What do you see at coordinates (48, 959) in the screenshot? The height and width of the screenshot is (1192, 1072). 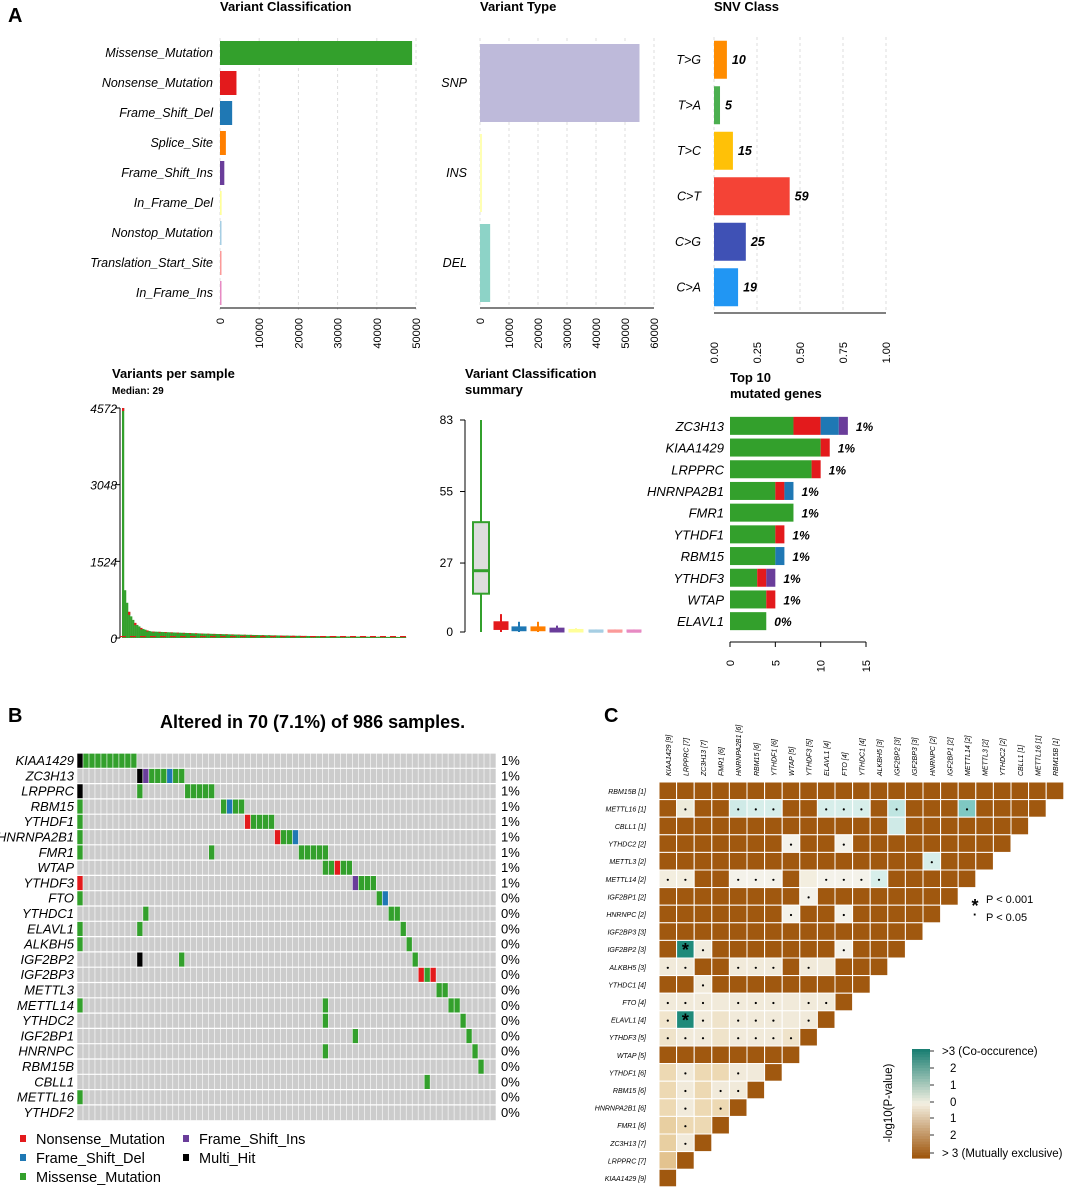 I see `gene-label: IGF2BP2` at bounding box center [48, 959].